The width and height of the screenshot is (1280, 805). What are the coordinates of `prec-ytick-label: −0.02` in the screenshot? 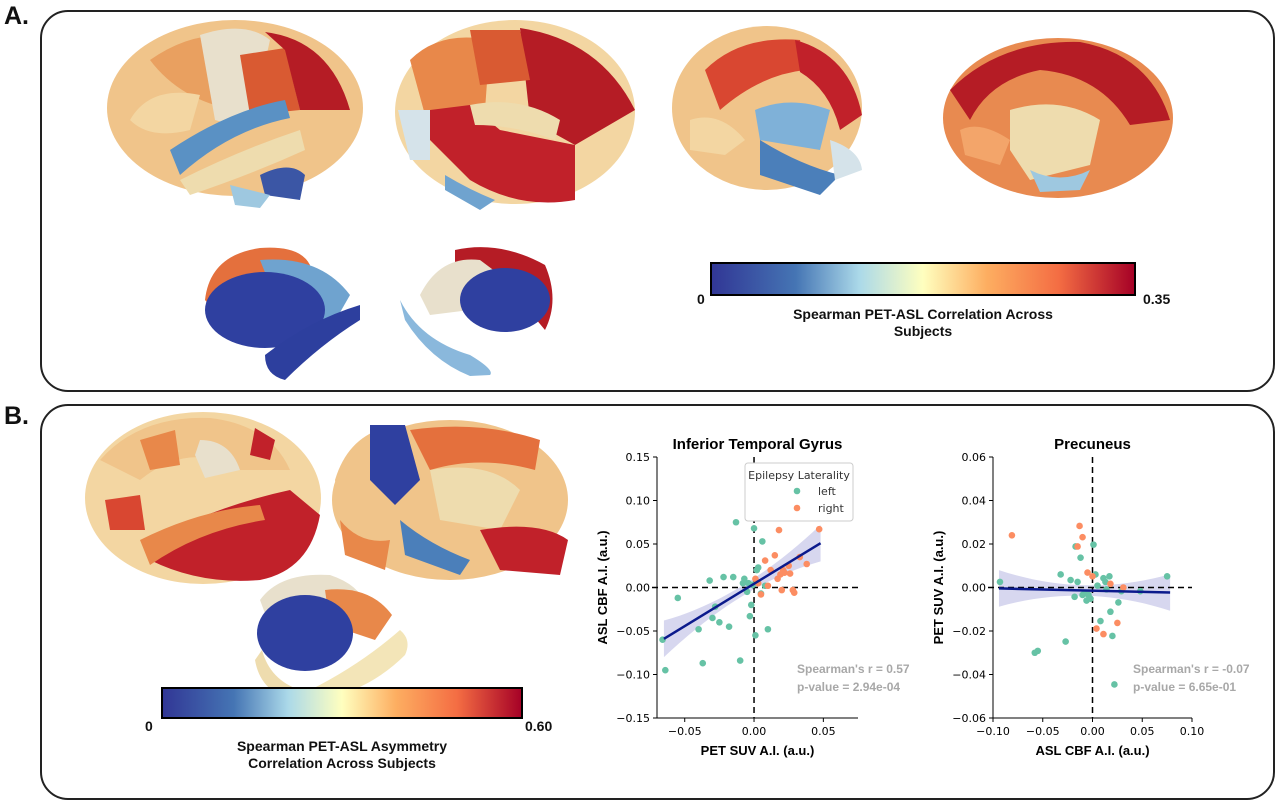 It's located at (969, 631).